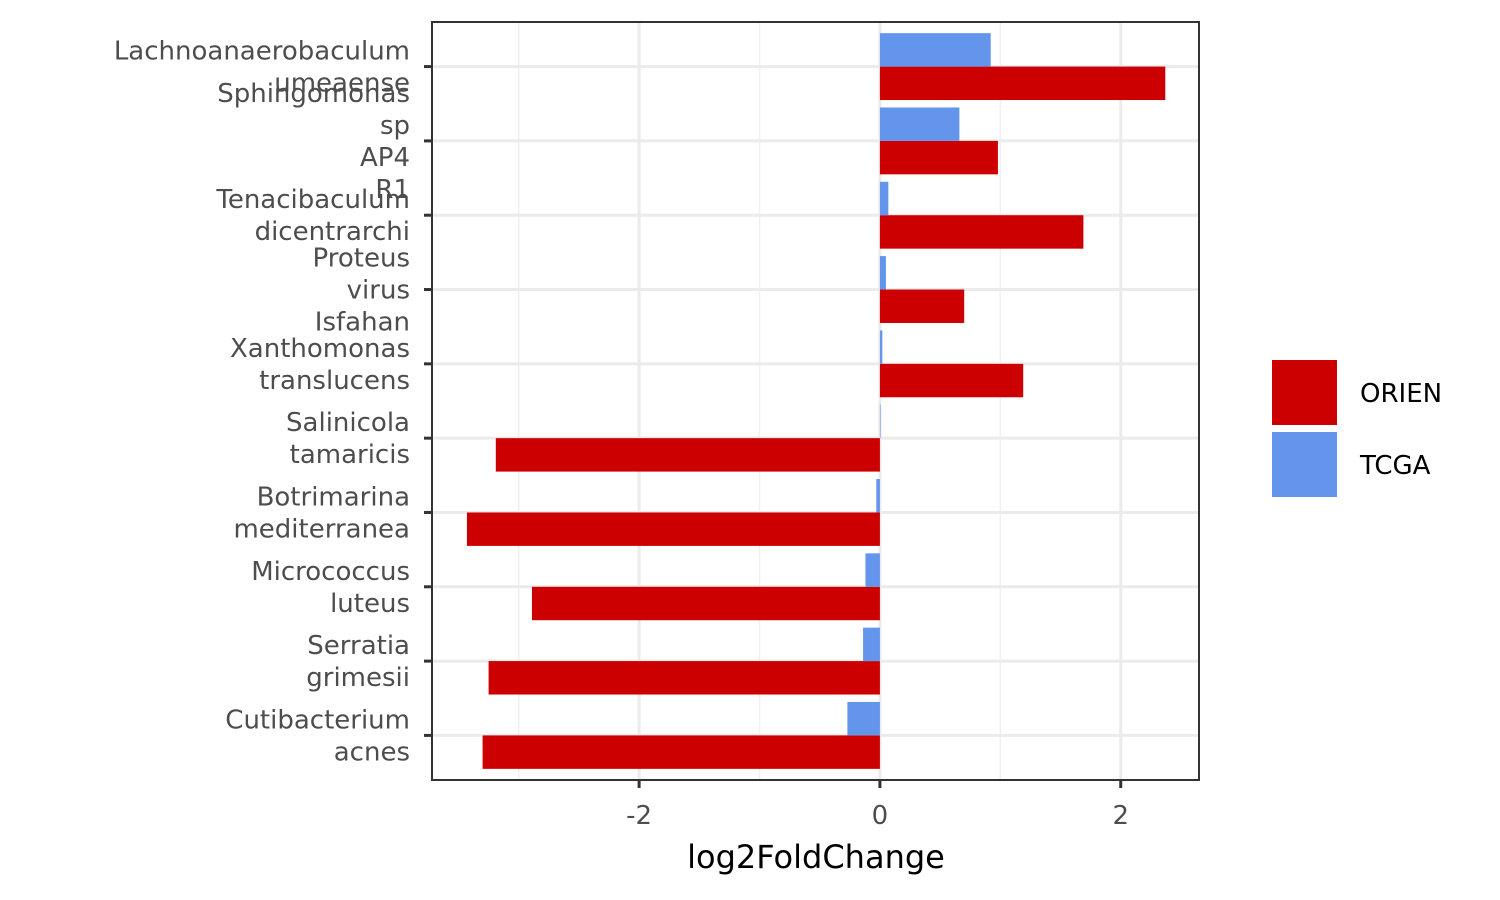  I want to click on legend-label: ORIEN, so click(1401, 394).